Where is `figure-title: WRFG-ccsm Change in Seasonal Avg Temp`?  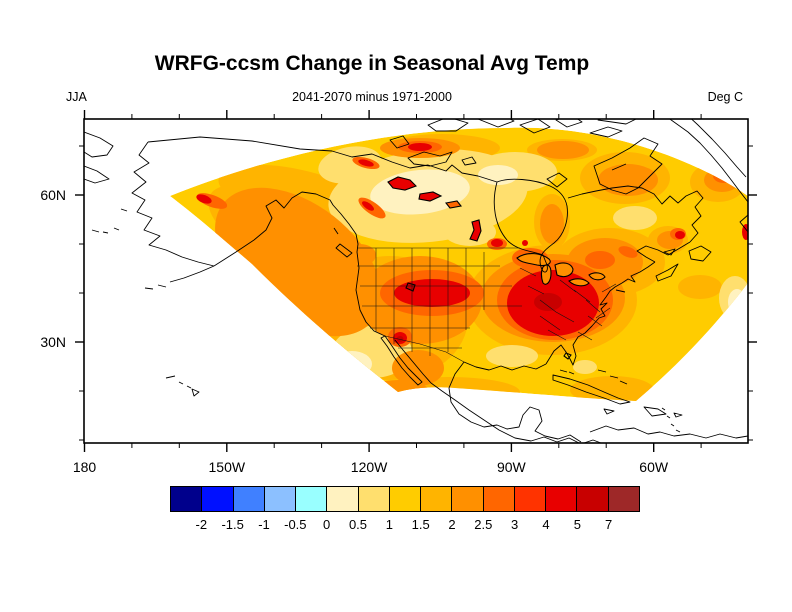
figure-title: WRFG-ccsm Change in Seasonal Avg Temp is located at coordinates (372, 63).